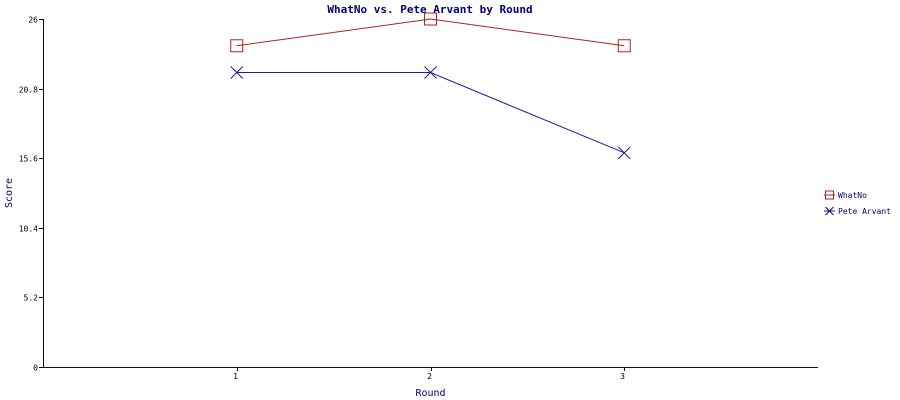 The image size is (900, 400). I want to click on legend-marker-x-icon, so click(829, 211).